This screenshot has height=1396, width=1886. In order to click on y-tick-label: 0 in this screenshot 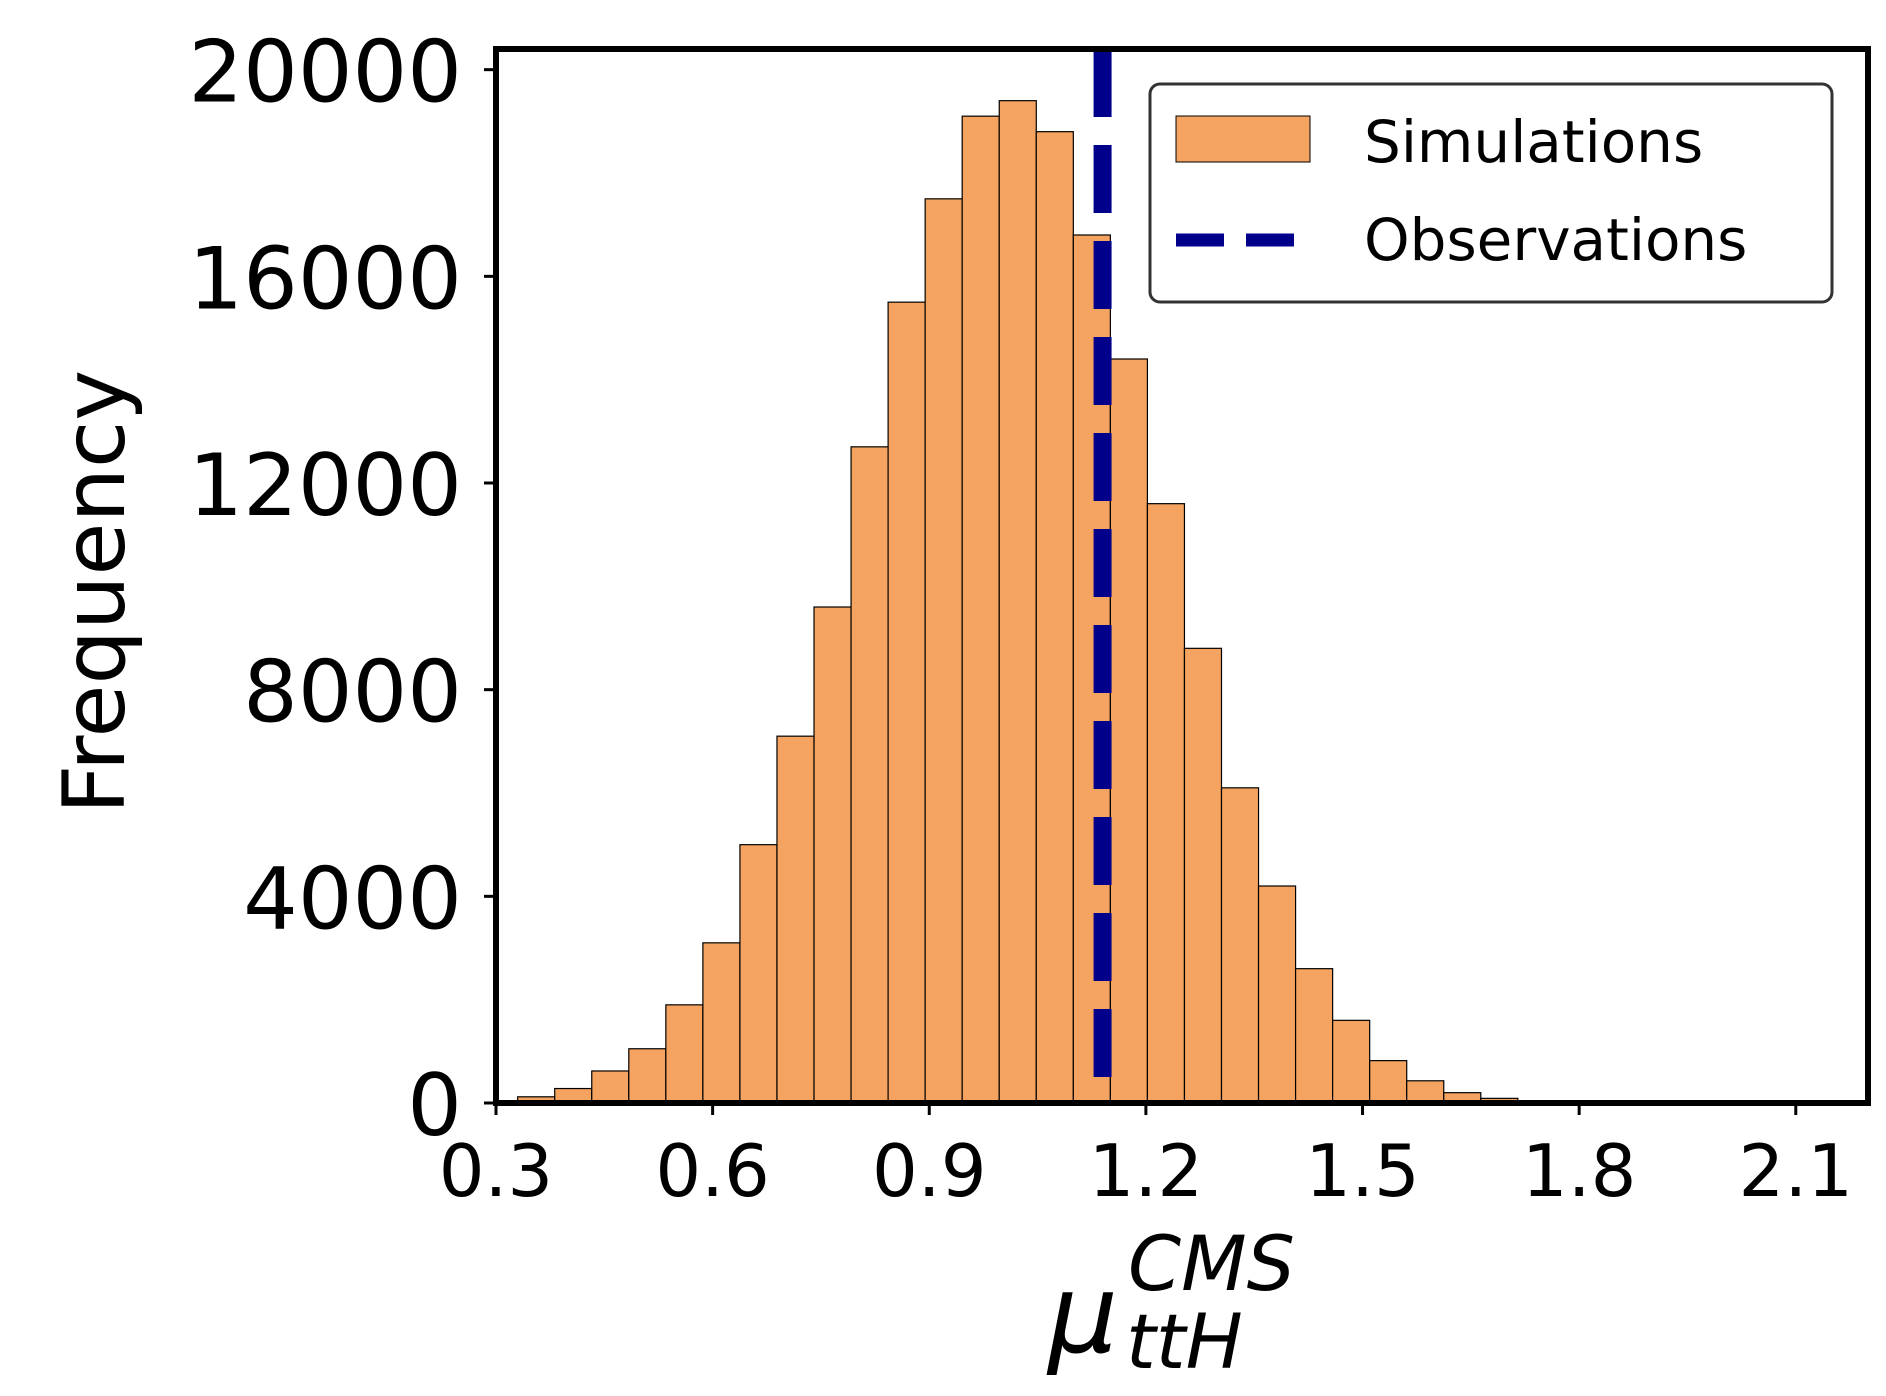, I will do `click(434, 1106)`.